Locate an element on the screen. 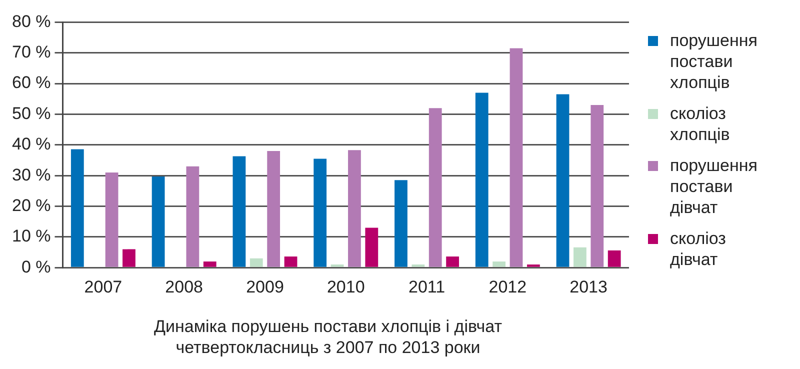  legend-label: порушення постави дівчат is located at coordinates (714, 186).